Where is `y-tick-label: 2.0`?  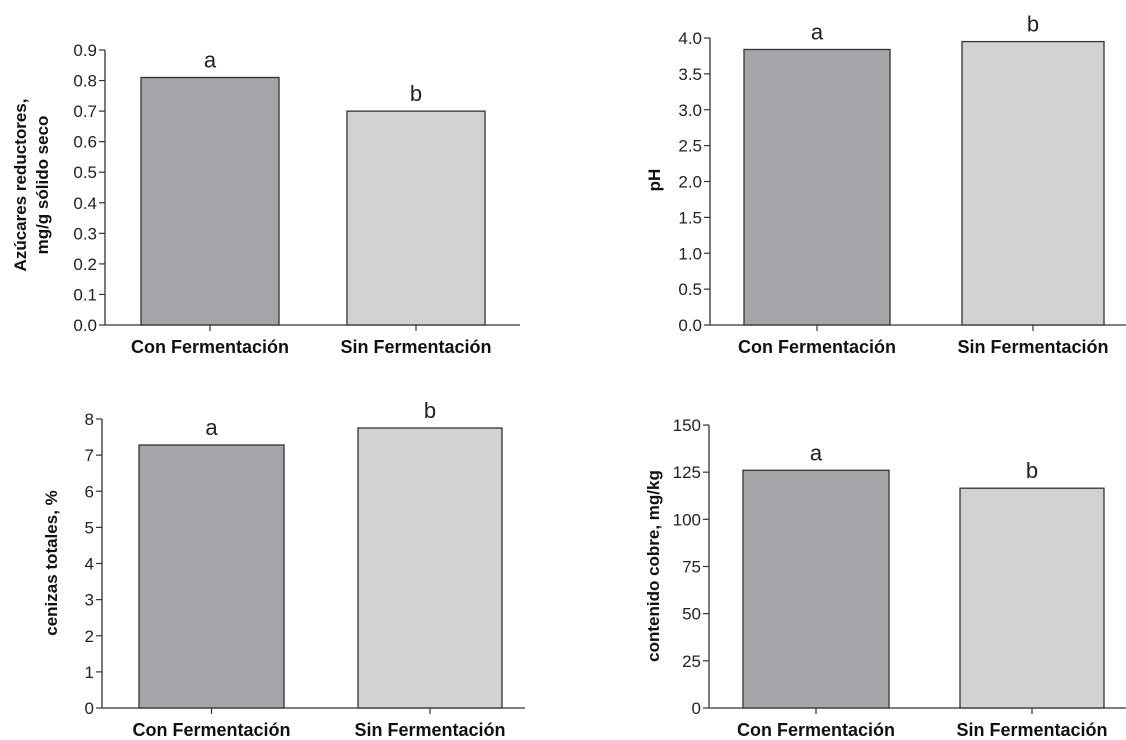
y-tick-label: 2.0 is located at coordinates (690, 182).